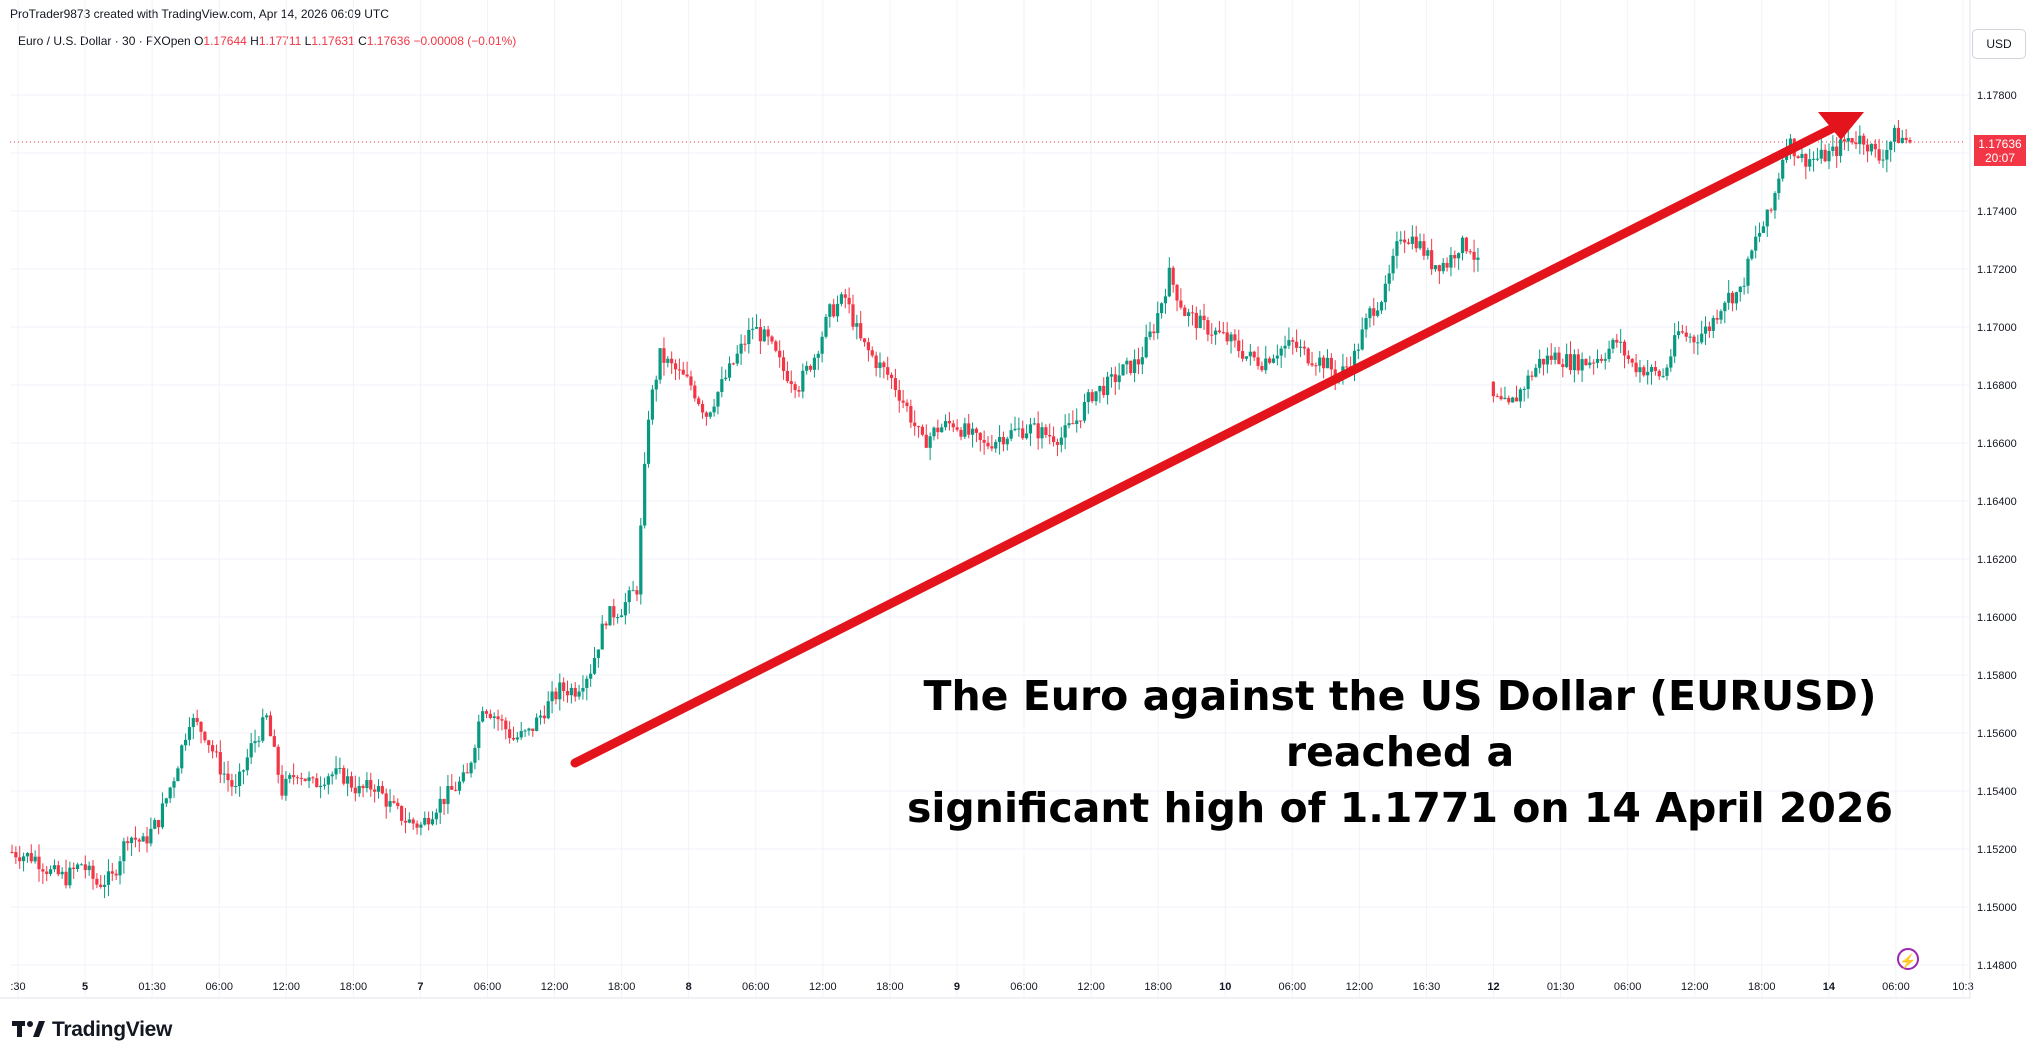 This screenshot has height=1059, width=2039. Describe the element at coordinates (388, 41) in the screenshot. I see `legend-close-value: 1.17636` at that location.